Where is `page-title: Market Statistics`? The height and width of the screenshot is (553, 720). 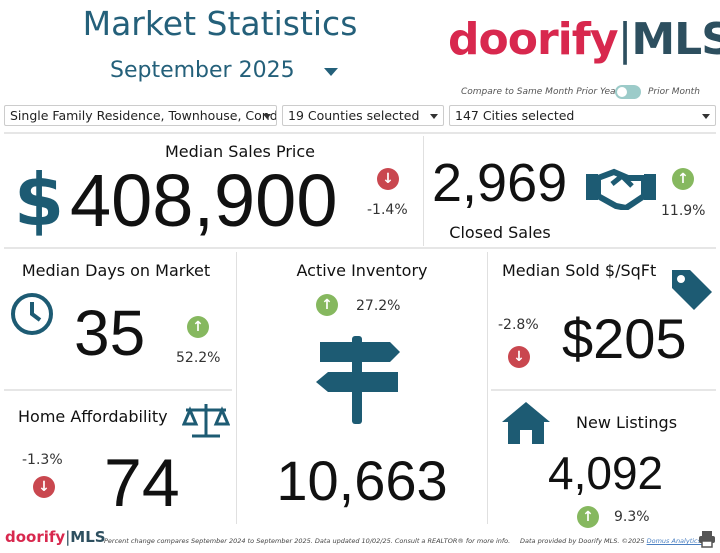
page-title: Market Statistics is located at coordinates (220, 23).